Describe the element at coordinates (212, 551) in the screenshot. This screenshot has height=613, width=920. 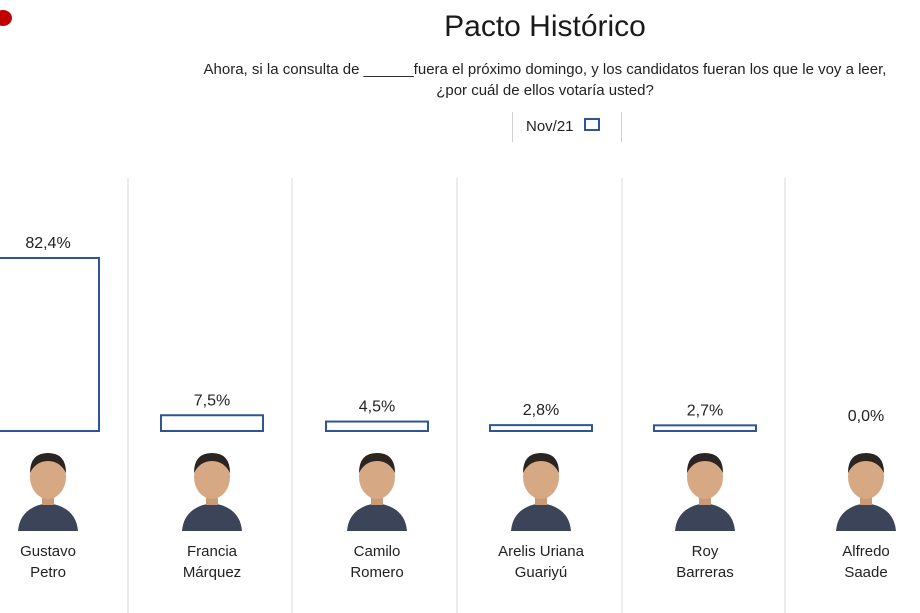
I see `candidate-name-line-1: Francia` at that location.